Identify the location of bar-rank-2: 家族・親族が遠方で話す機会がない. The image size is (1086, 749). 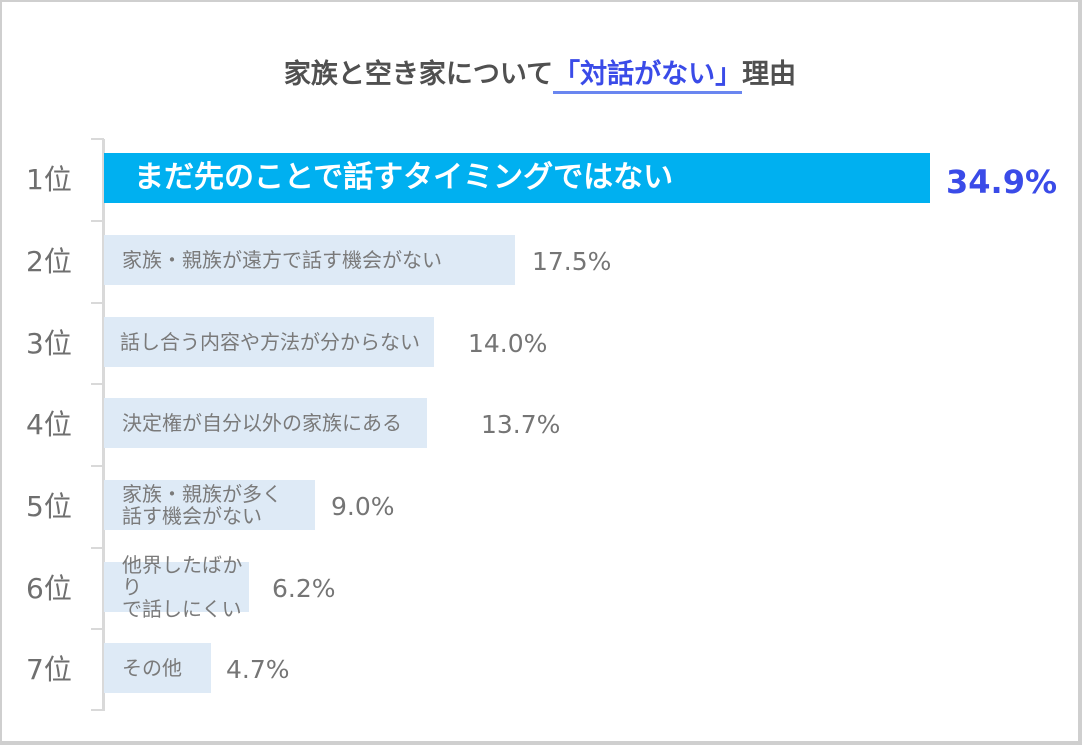
(309, 260).